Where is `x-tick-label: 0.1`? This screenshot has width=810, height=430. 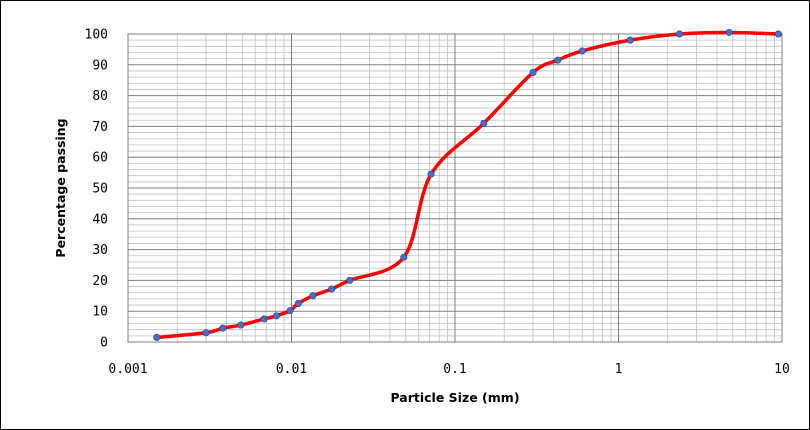
x-tick-label: 0.1 is located at coordinates (454, 369).